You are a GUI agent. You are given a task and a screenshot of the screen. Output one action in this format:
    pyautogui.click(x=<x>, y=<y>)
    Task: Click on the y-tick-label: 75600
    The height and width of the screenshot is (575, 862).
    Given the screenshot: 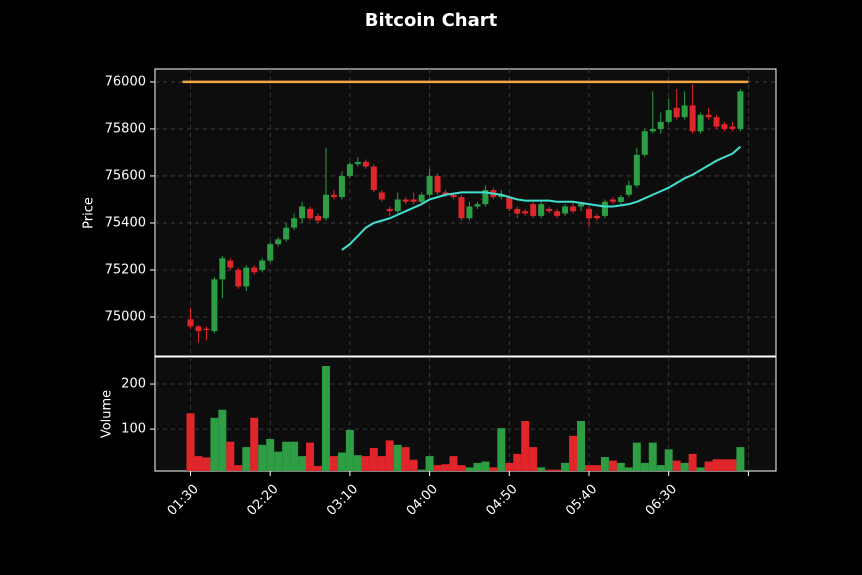 What is the action you would take?
    pyautogui.click(x=125, y=175)
    